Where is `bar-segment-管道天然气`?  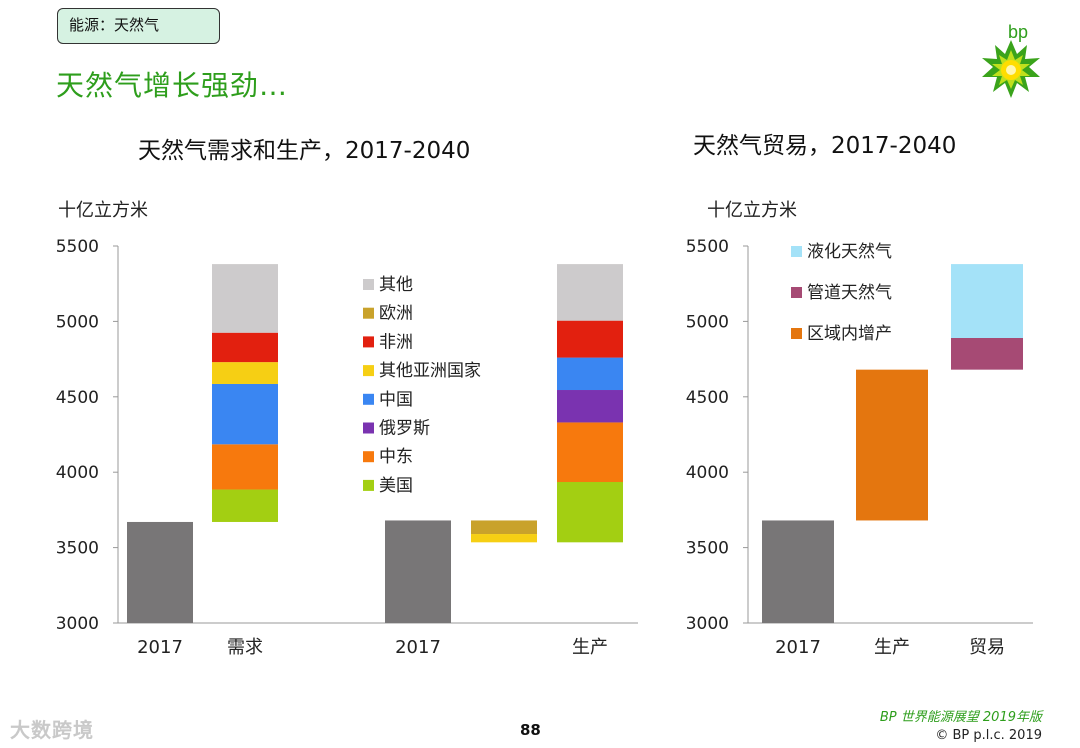 bar-segment-管道天然气 is located at coordinates (987, 353).